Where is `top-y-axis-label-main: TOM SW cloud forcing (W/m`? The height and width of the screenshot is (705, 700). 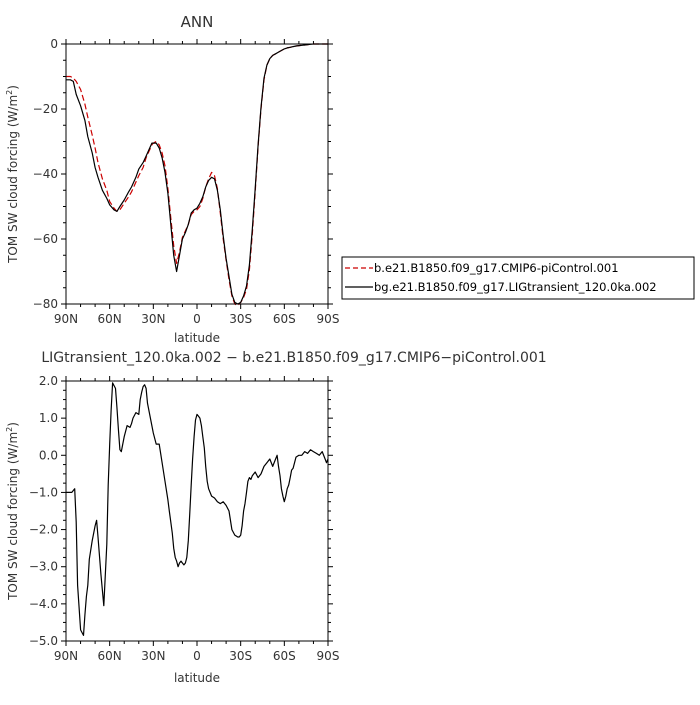
top-y-axis-label-main: TOM SW cloud forcing (W/m is located at coordinates (13, 179).